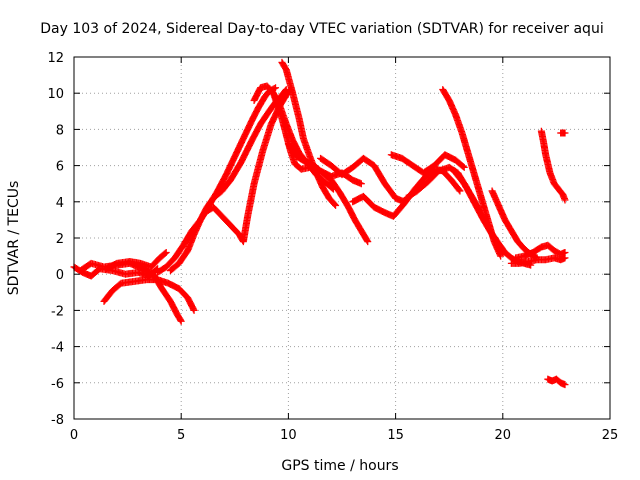 This screenshot has width=640, height=480. I want to click on y-tick-label: 6, so click(60, 167).